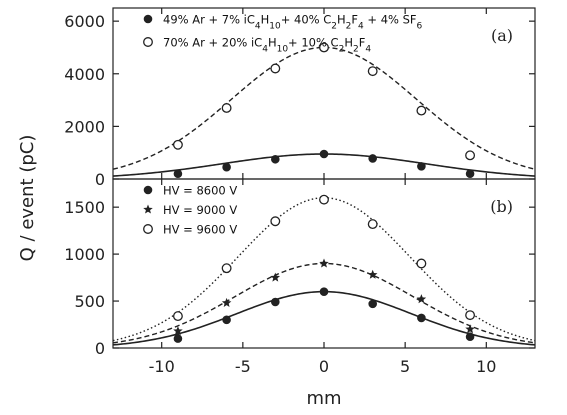 Image resolution: width=567 pixels, height=415 pixels. What do you see at coordinates (162, 366) in the screenshot?
I see `x-tick-label-0: -10` at bounding box center [162, 366].